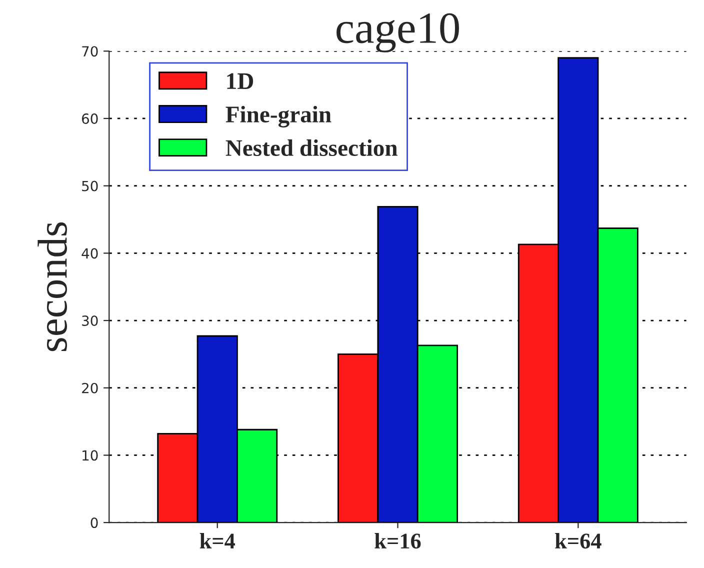 This screenshot has height=568, width=704. Describe the element at coordinates (90, 253) in the screenshot. I see `y-tick-label: 40` at that location.